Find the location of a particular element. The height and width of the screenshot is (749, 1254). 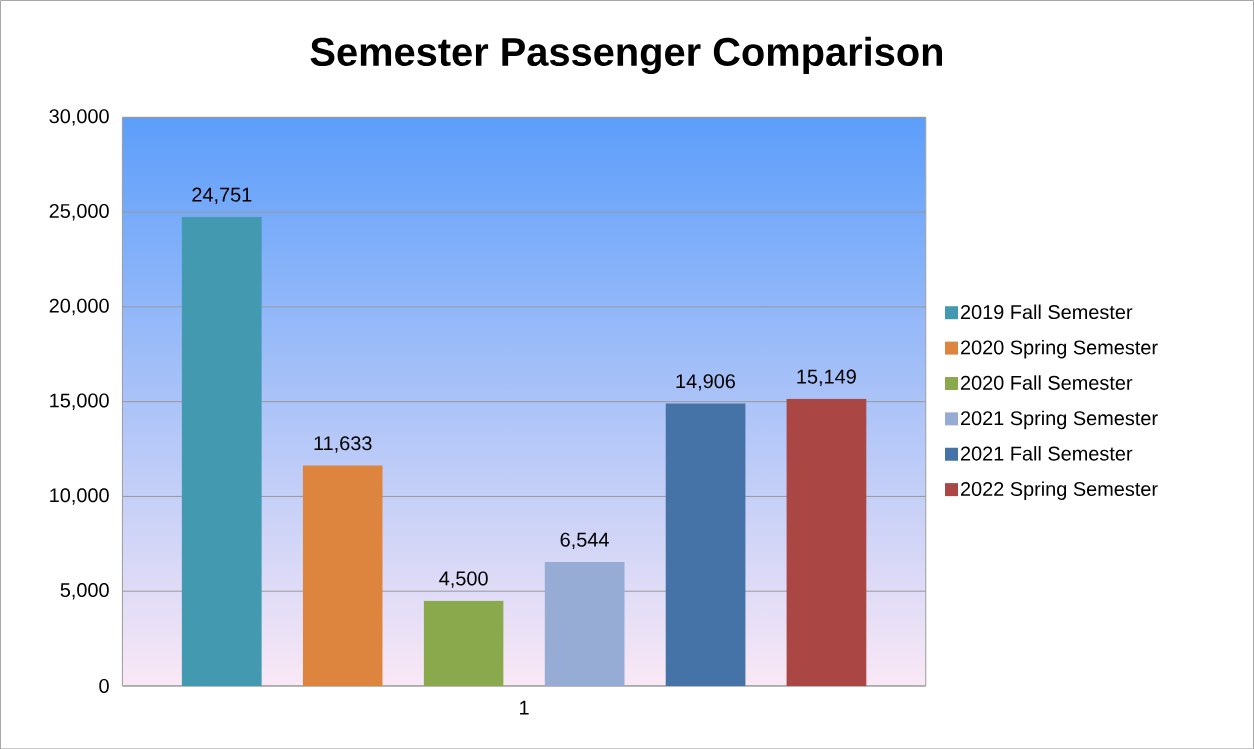

legend-label: 2021 Fall Semester is located at coordinates (1047, 453).